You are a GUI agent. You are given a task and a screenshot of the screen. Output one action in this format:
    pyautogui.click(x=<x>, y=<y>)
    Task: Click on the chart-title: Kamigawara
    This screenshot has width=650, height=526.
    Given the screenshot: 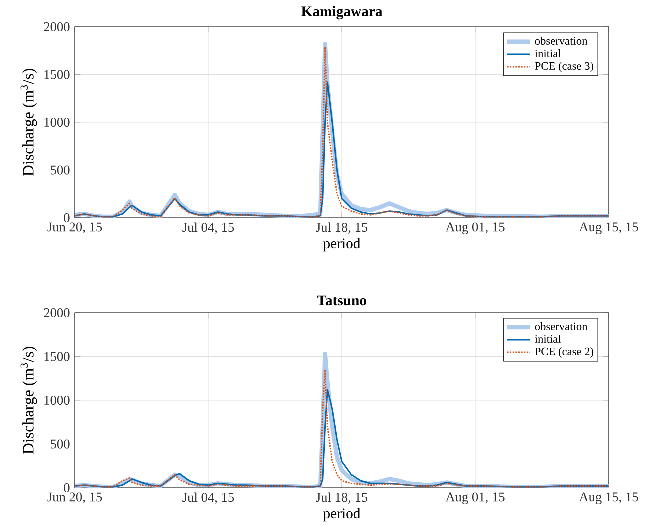 What is the action you would take?
    pyautogui.click(x=342, y=13)
    